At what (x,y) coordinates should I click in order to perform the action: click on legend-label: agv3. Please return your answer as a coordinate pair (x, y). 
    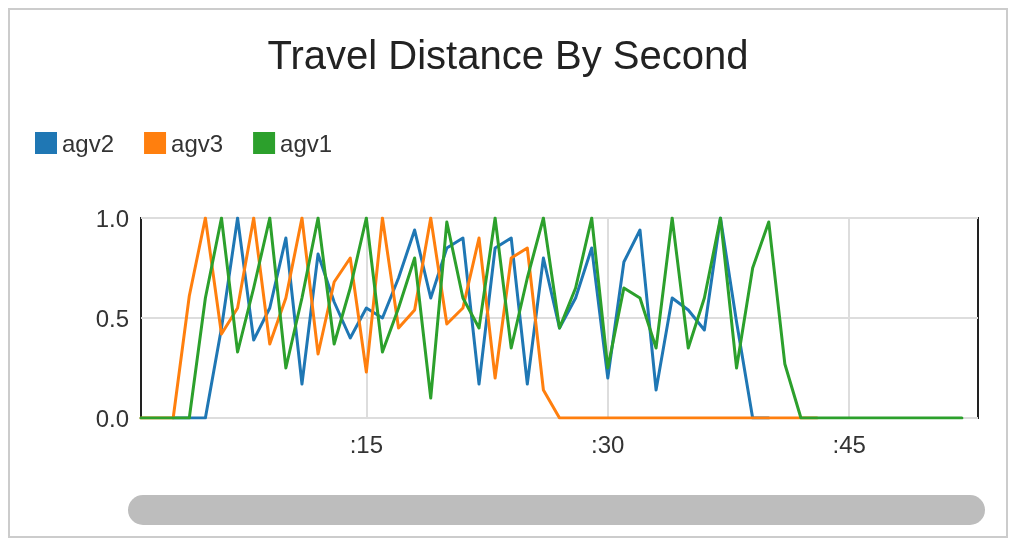
    Looking at the image, I should click on (197, 143).